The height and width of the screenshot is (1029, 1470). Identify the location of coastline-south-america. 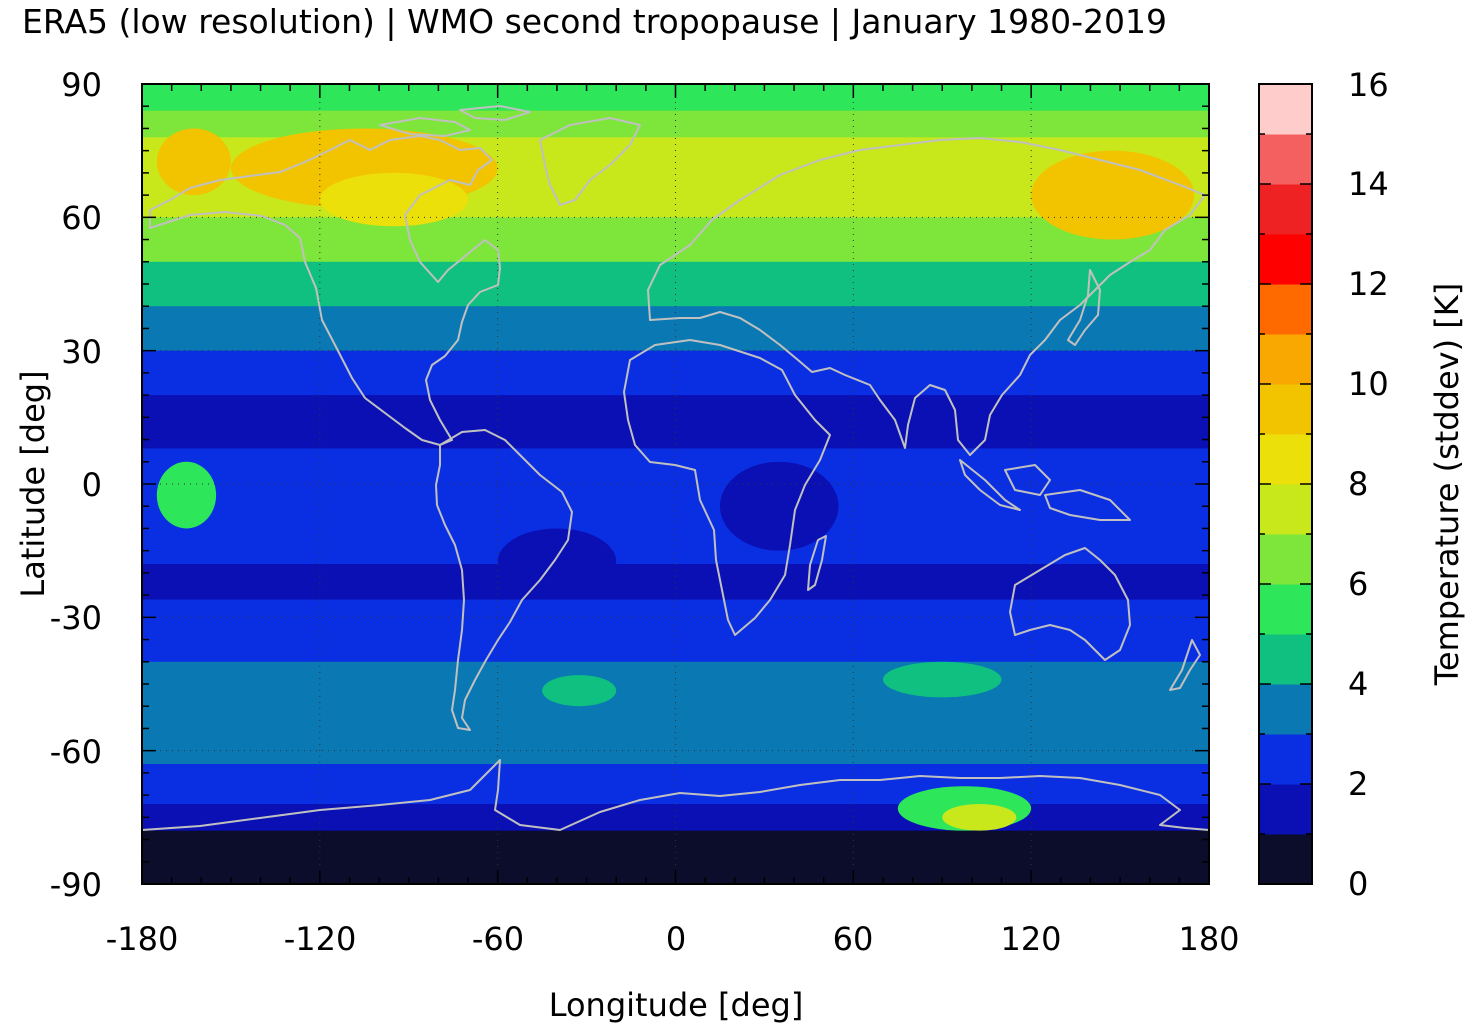
(504, 580).